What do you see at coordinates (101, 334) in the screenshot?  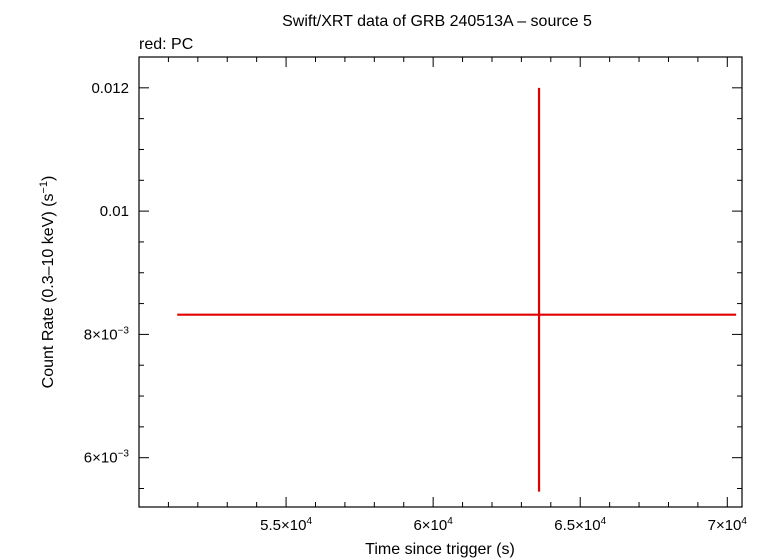 I see `y-tick-label-mantissa: 8×10` at bounding box center [101, 334].